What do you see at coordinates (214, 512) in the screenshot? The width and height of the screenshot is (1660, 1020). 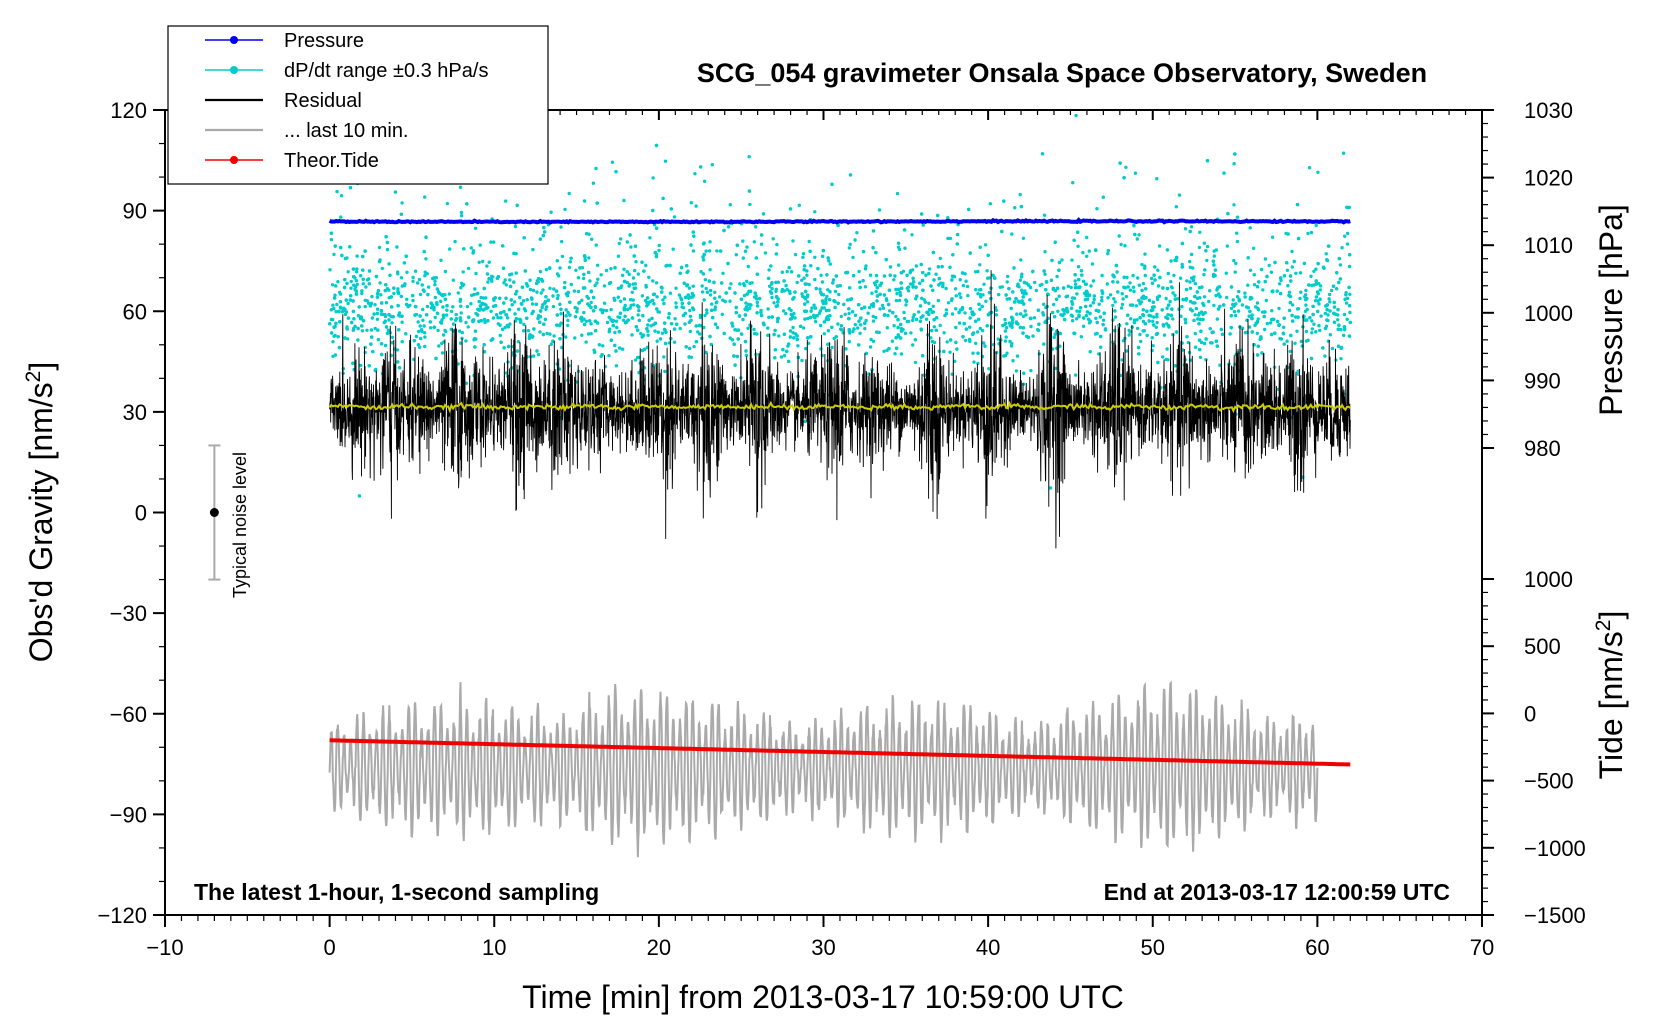 I see `noise-level-indicator` at bounding box center [214, 512].